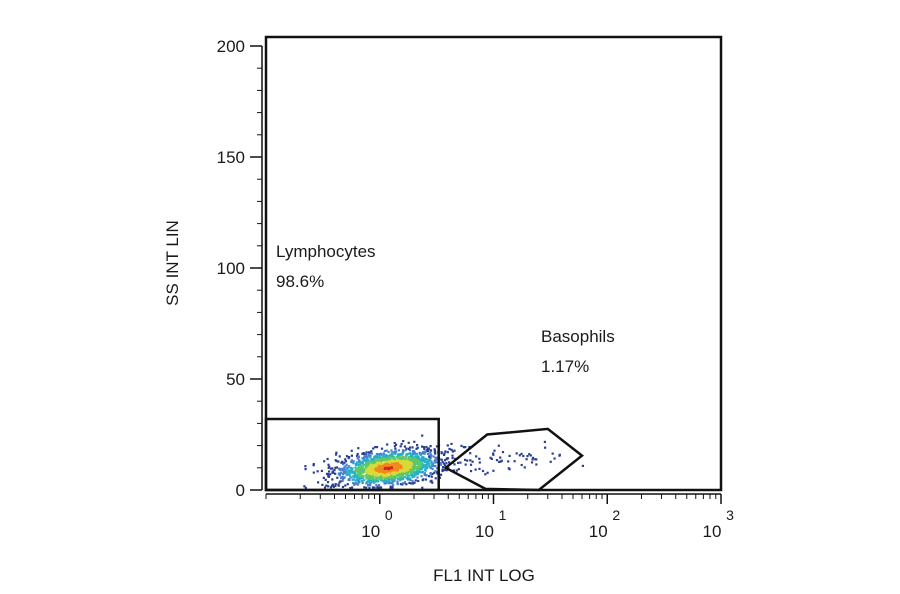 Image resolution: width=900 pixels, height=594 pixels. Describe the element at coordinates (503, 515) in the screenshot. I see `x-tick-exponent: 1` at that location.